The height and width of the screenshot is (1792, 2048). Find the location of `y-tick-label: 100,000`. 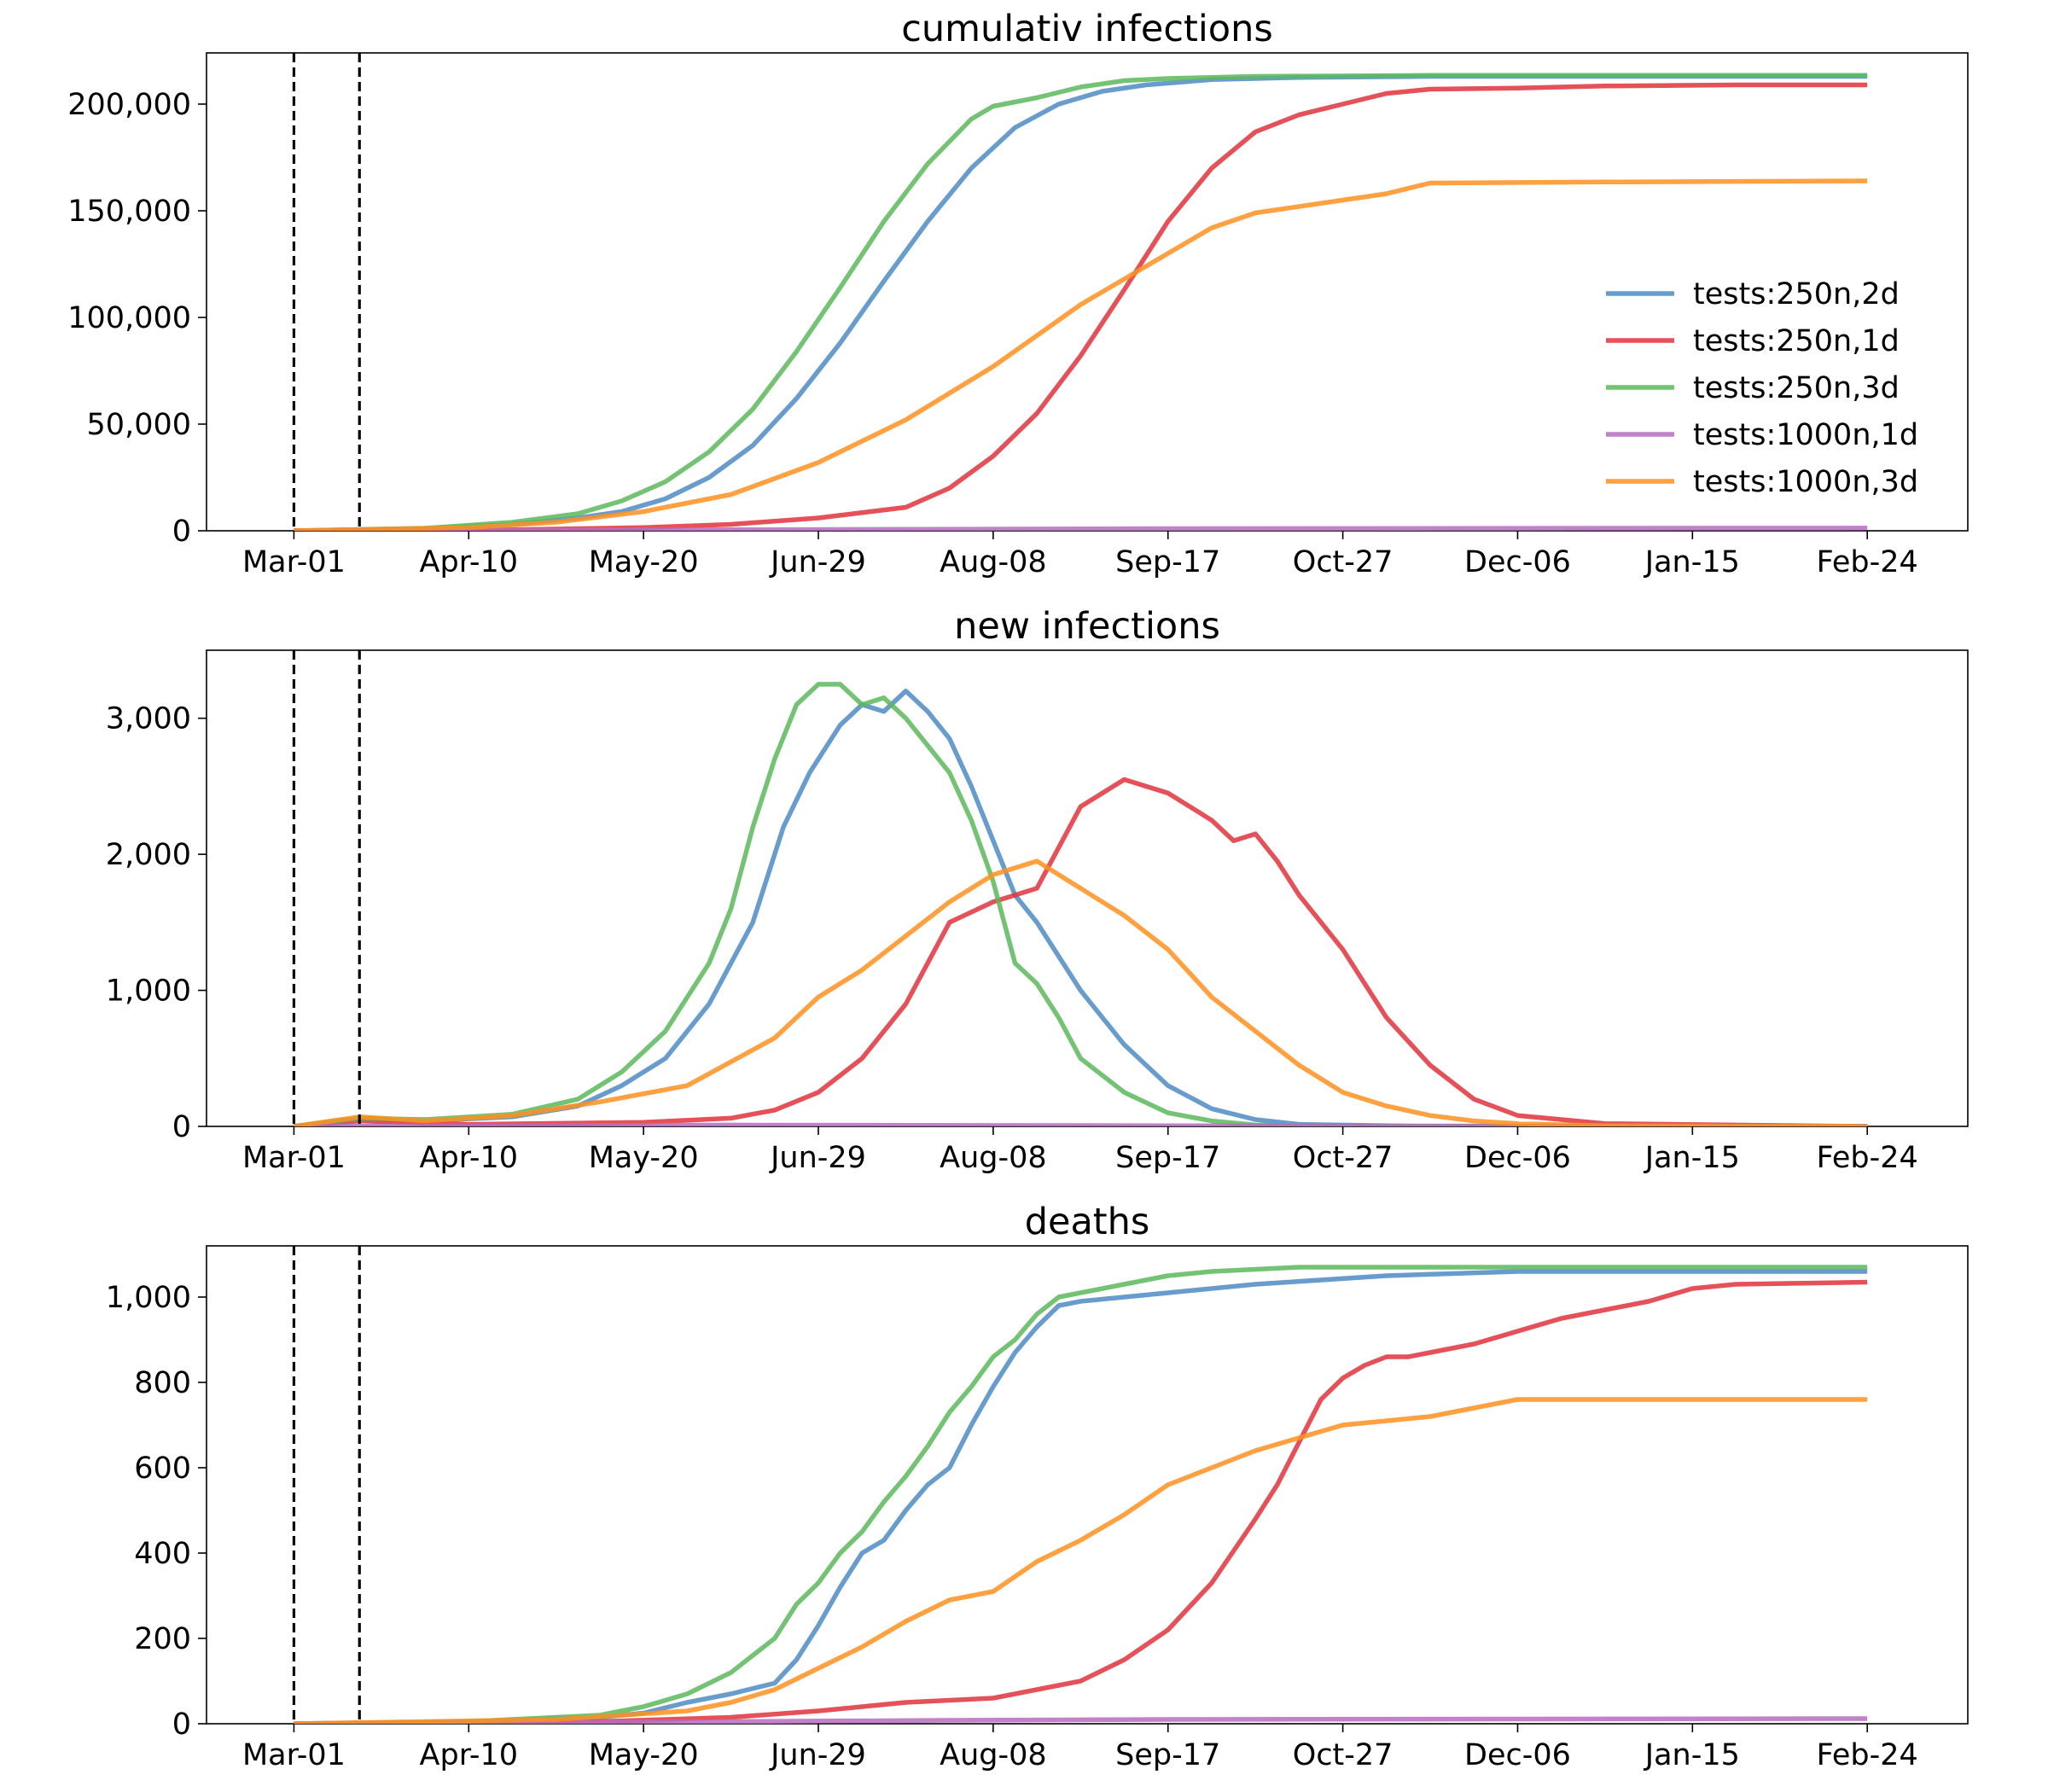

y-tick-label: 100,000 is located at coordinates (129, 318).